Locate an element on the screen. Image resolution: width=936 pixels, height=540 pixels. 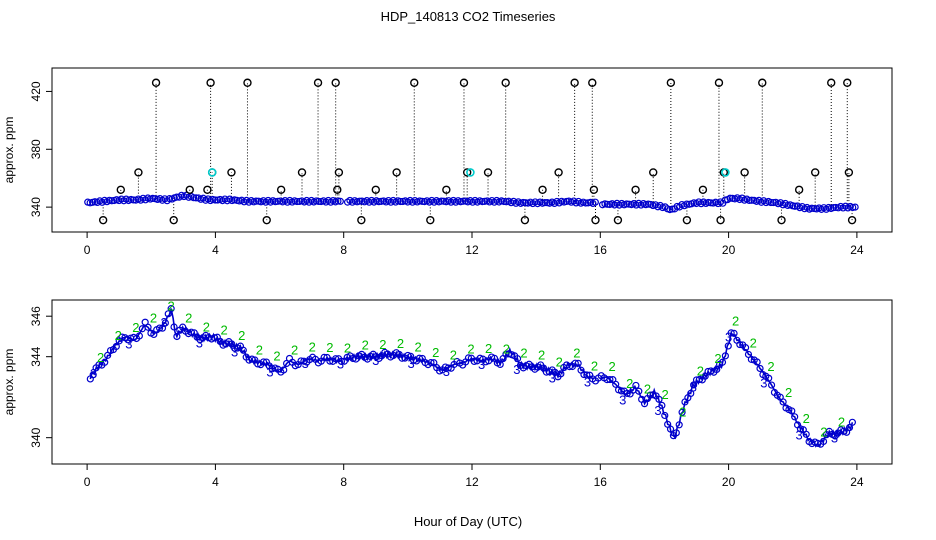
y-tick-label: 344 is located at coordinates (36, 356).